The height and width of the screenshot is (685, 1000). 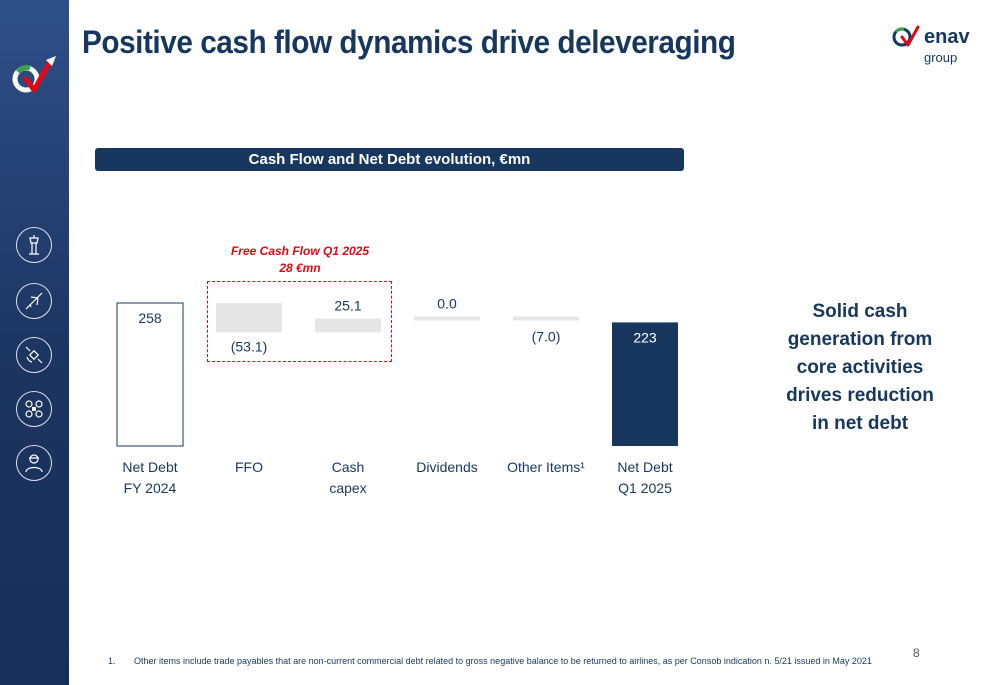 What do you see at coordinates (150, 488) in the screenshot?
I see `category-label: FY 2024` at bounding box center [150, 488].